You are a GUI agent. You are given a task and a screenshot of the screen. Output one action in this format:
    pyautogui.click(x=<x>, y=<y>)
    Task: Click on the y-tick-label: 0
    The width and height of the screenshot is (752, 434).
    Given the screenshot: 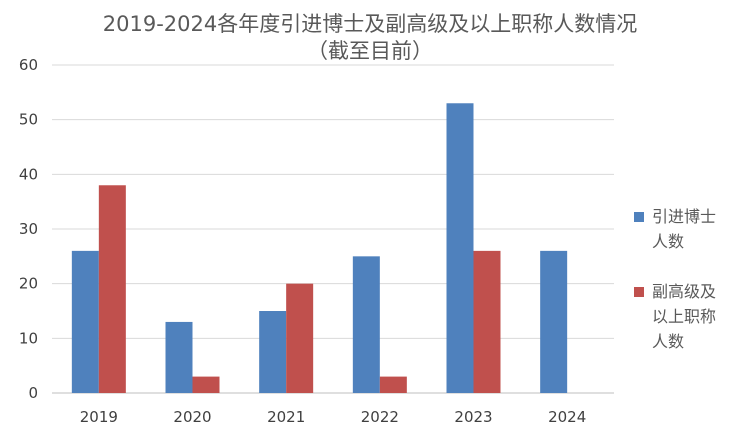 What is the action you would take?
    pyautogui.click(x=33, y=393)
    